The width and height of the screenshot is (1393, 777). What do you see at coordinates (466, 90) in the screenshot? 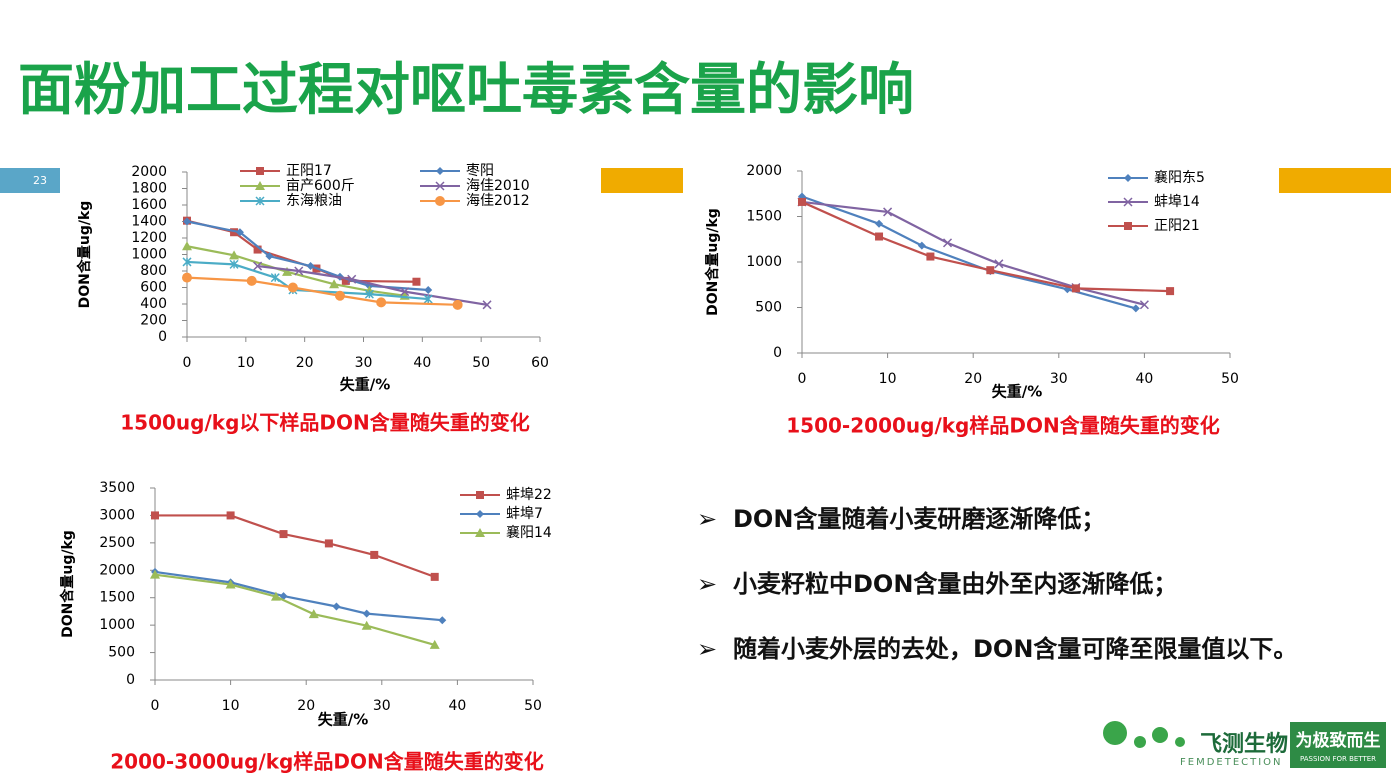
I see `slide-title: 面粉加工过程对呕吐毒素含量的影响` at bounding box center [466, 90].